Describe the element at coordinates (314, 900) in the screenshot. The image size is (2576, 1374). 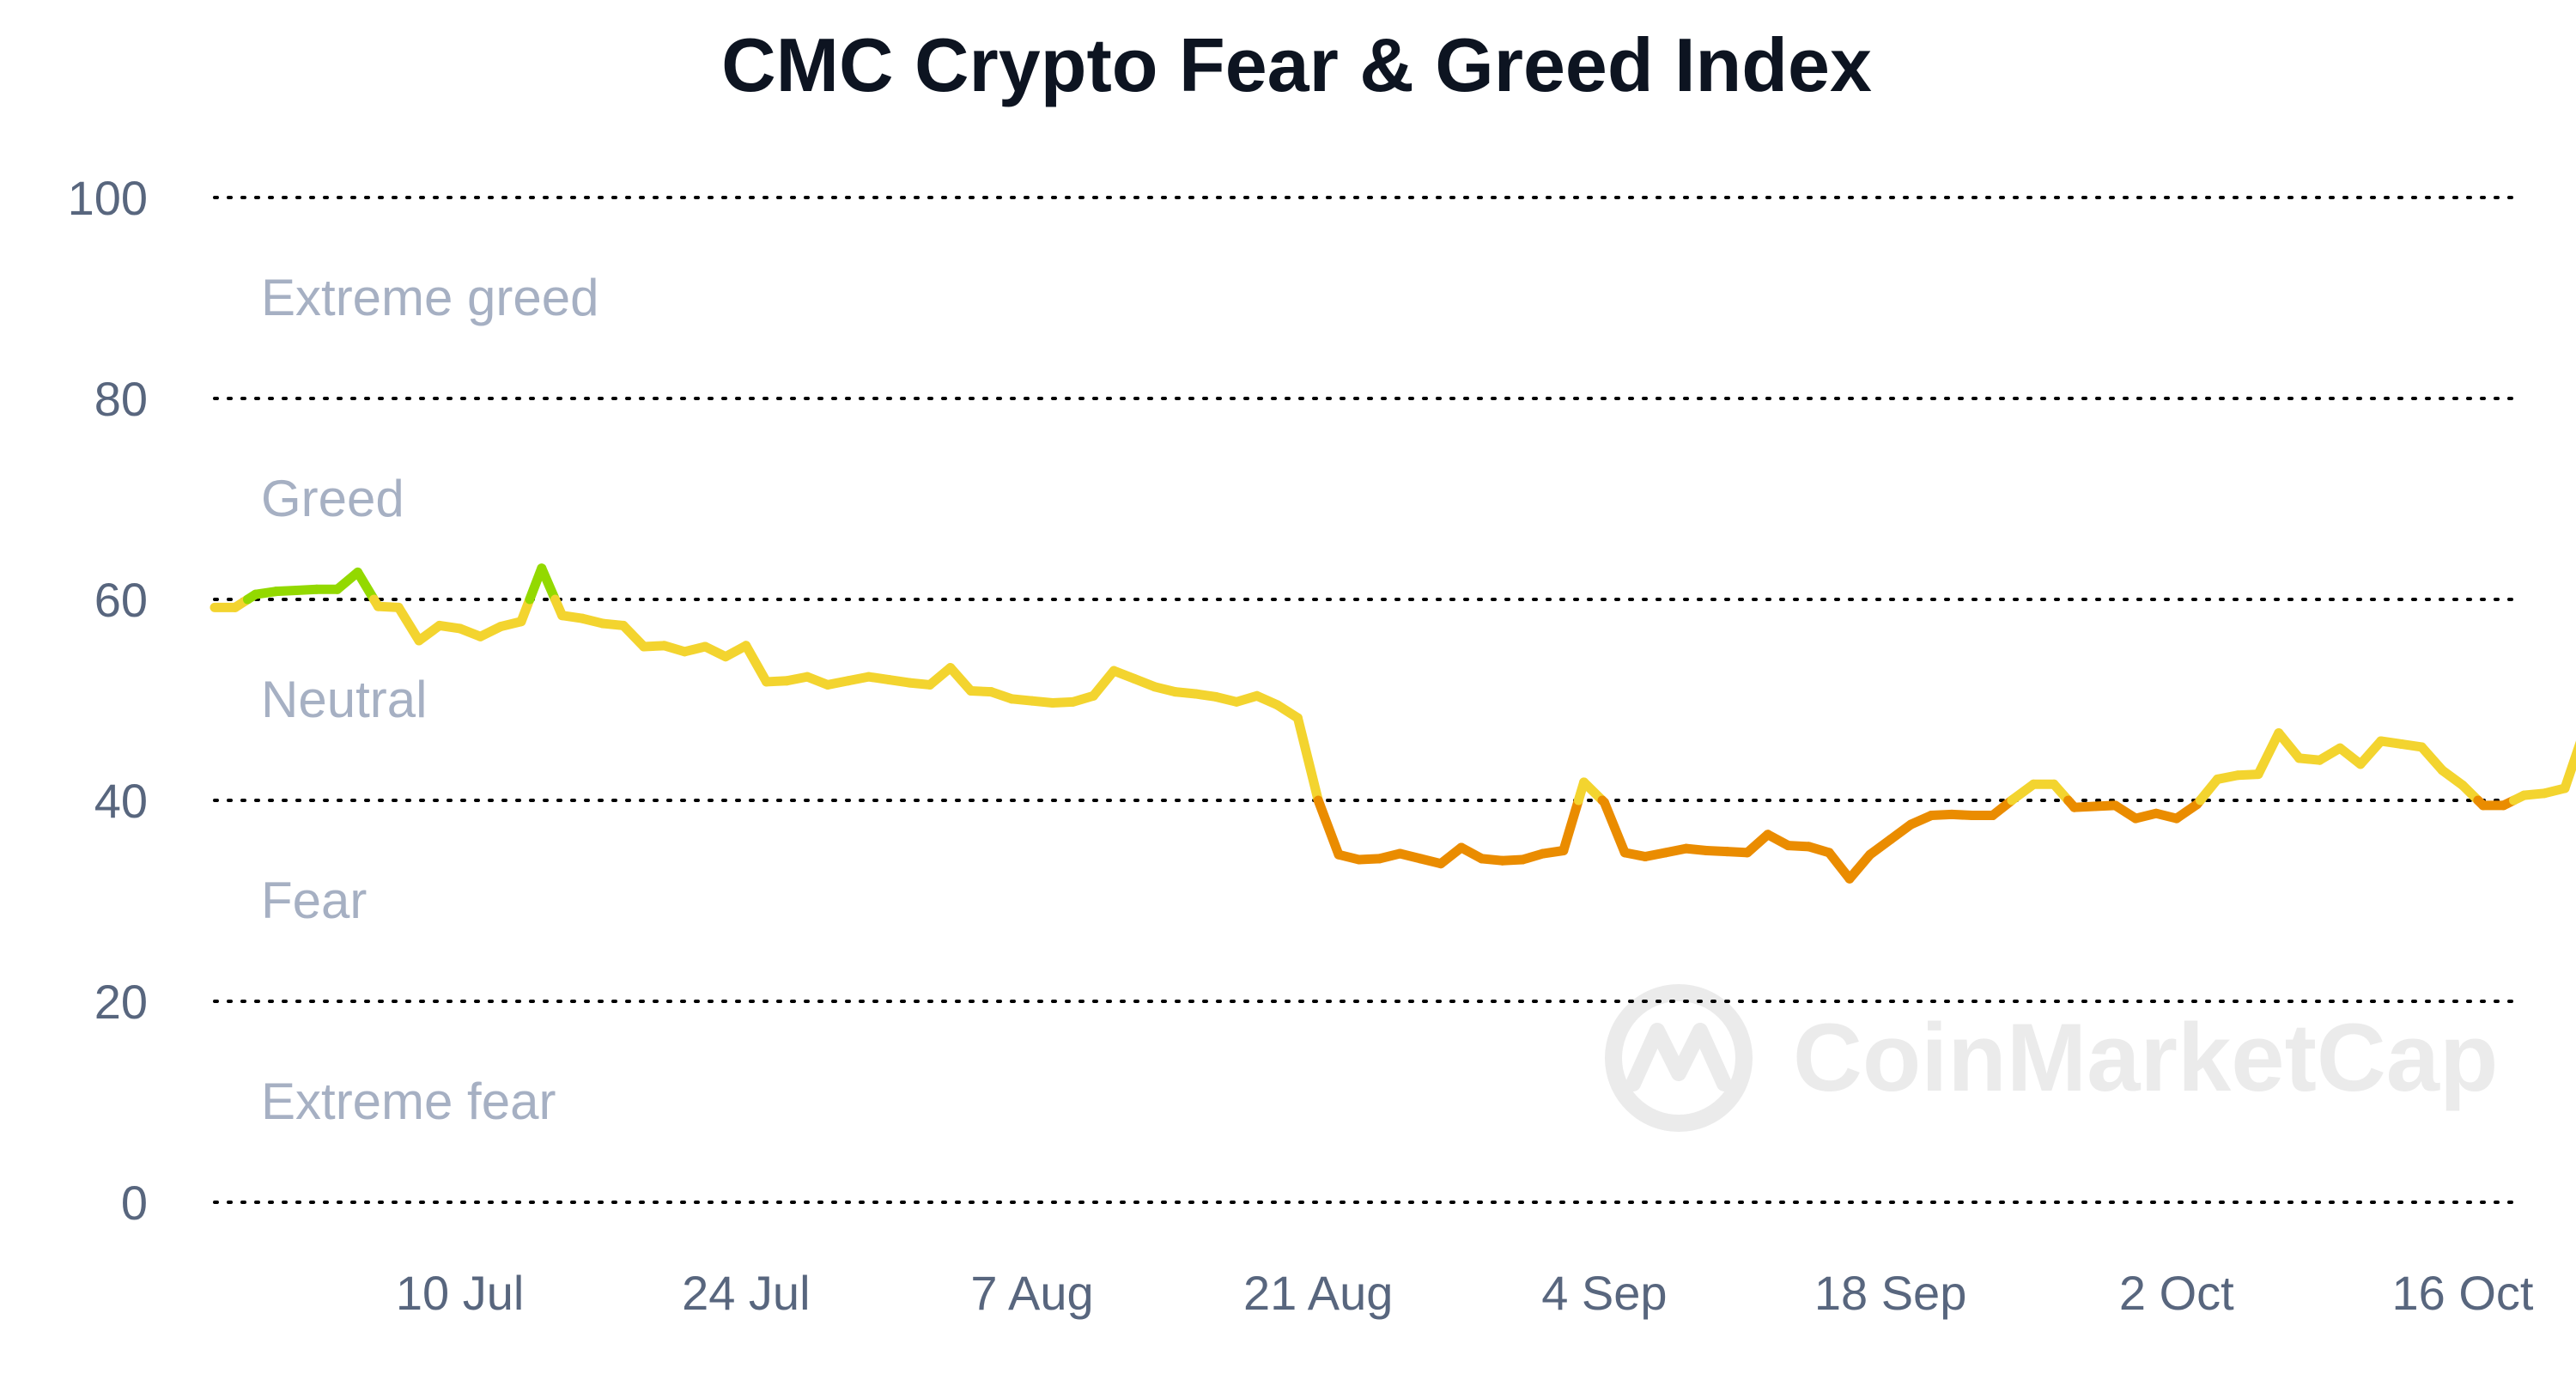
I see `zone-label-fear: Fear` at that location.